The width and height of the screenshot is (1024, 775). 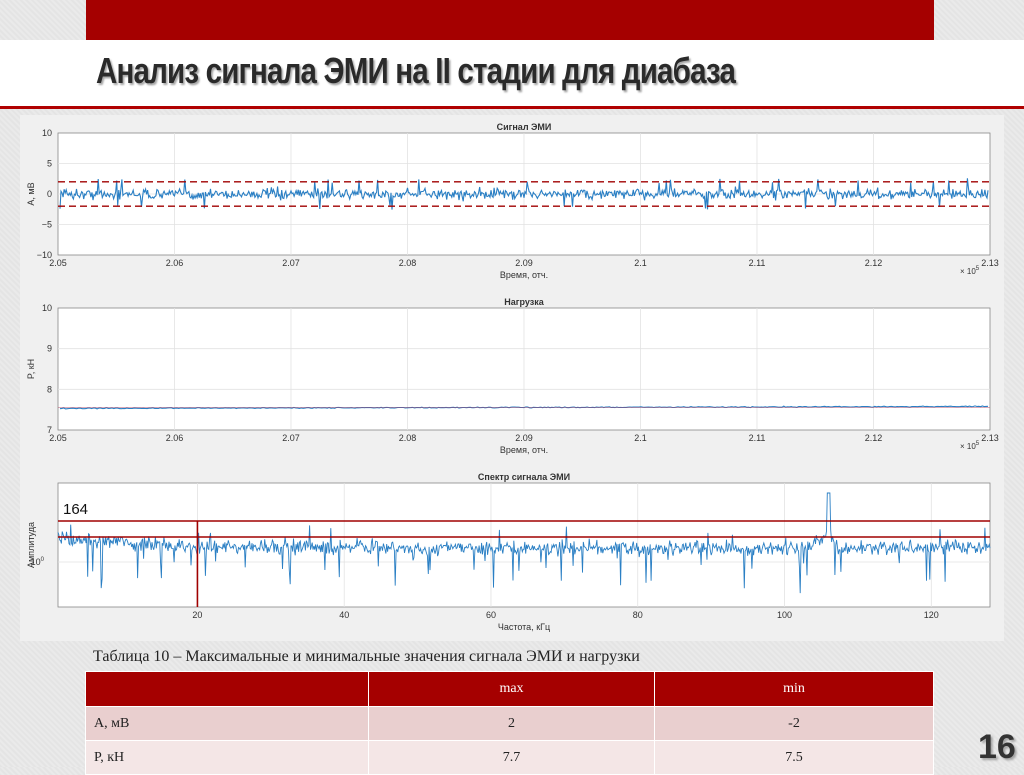 I want to click on y-tick-label: 7, so click(x=49, y=430).